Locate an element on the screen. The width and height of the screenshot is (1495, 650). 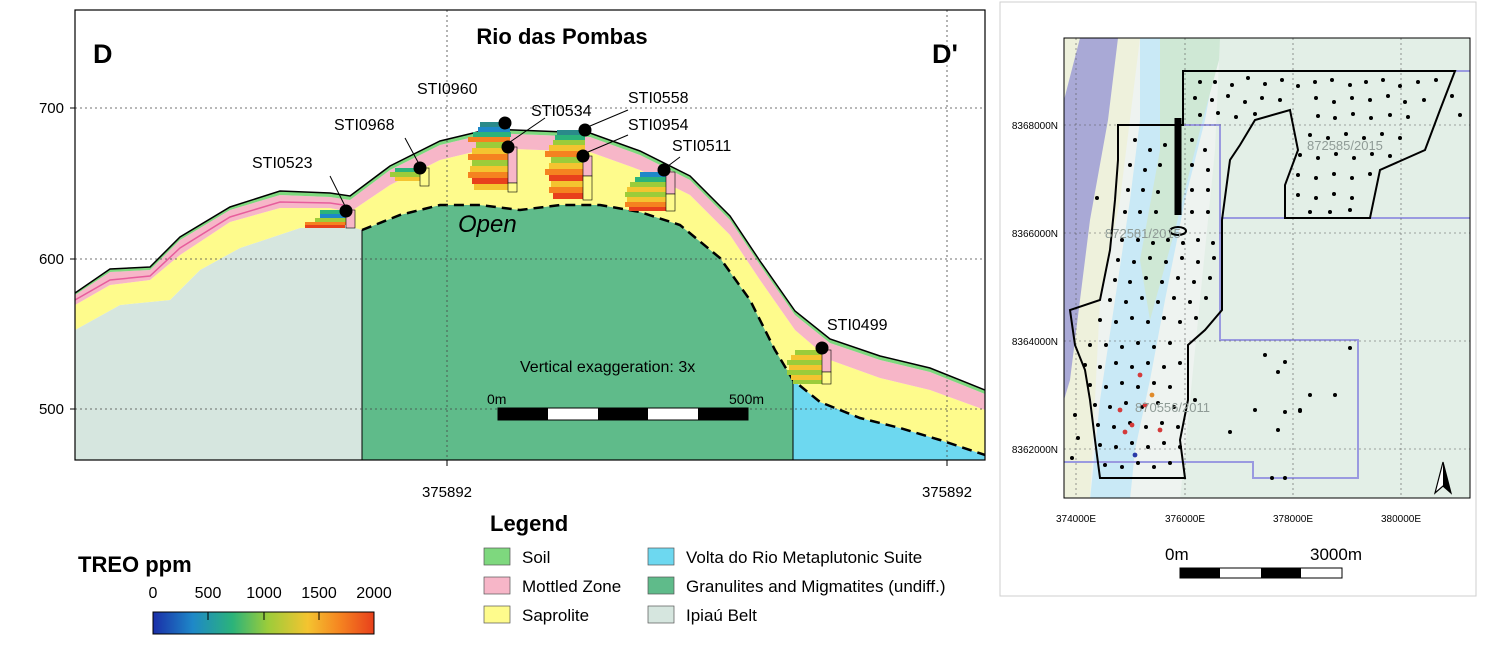
high-grade-points is located at coordinates (1140, 415).